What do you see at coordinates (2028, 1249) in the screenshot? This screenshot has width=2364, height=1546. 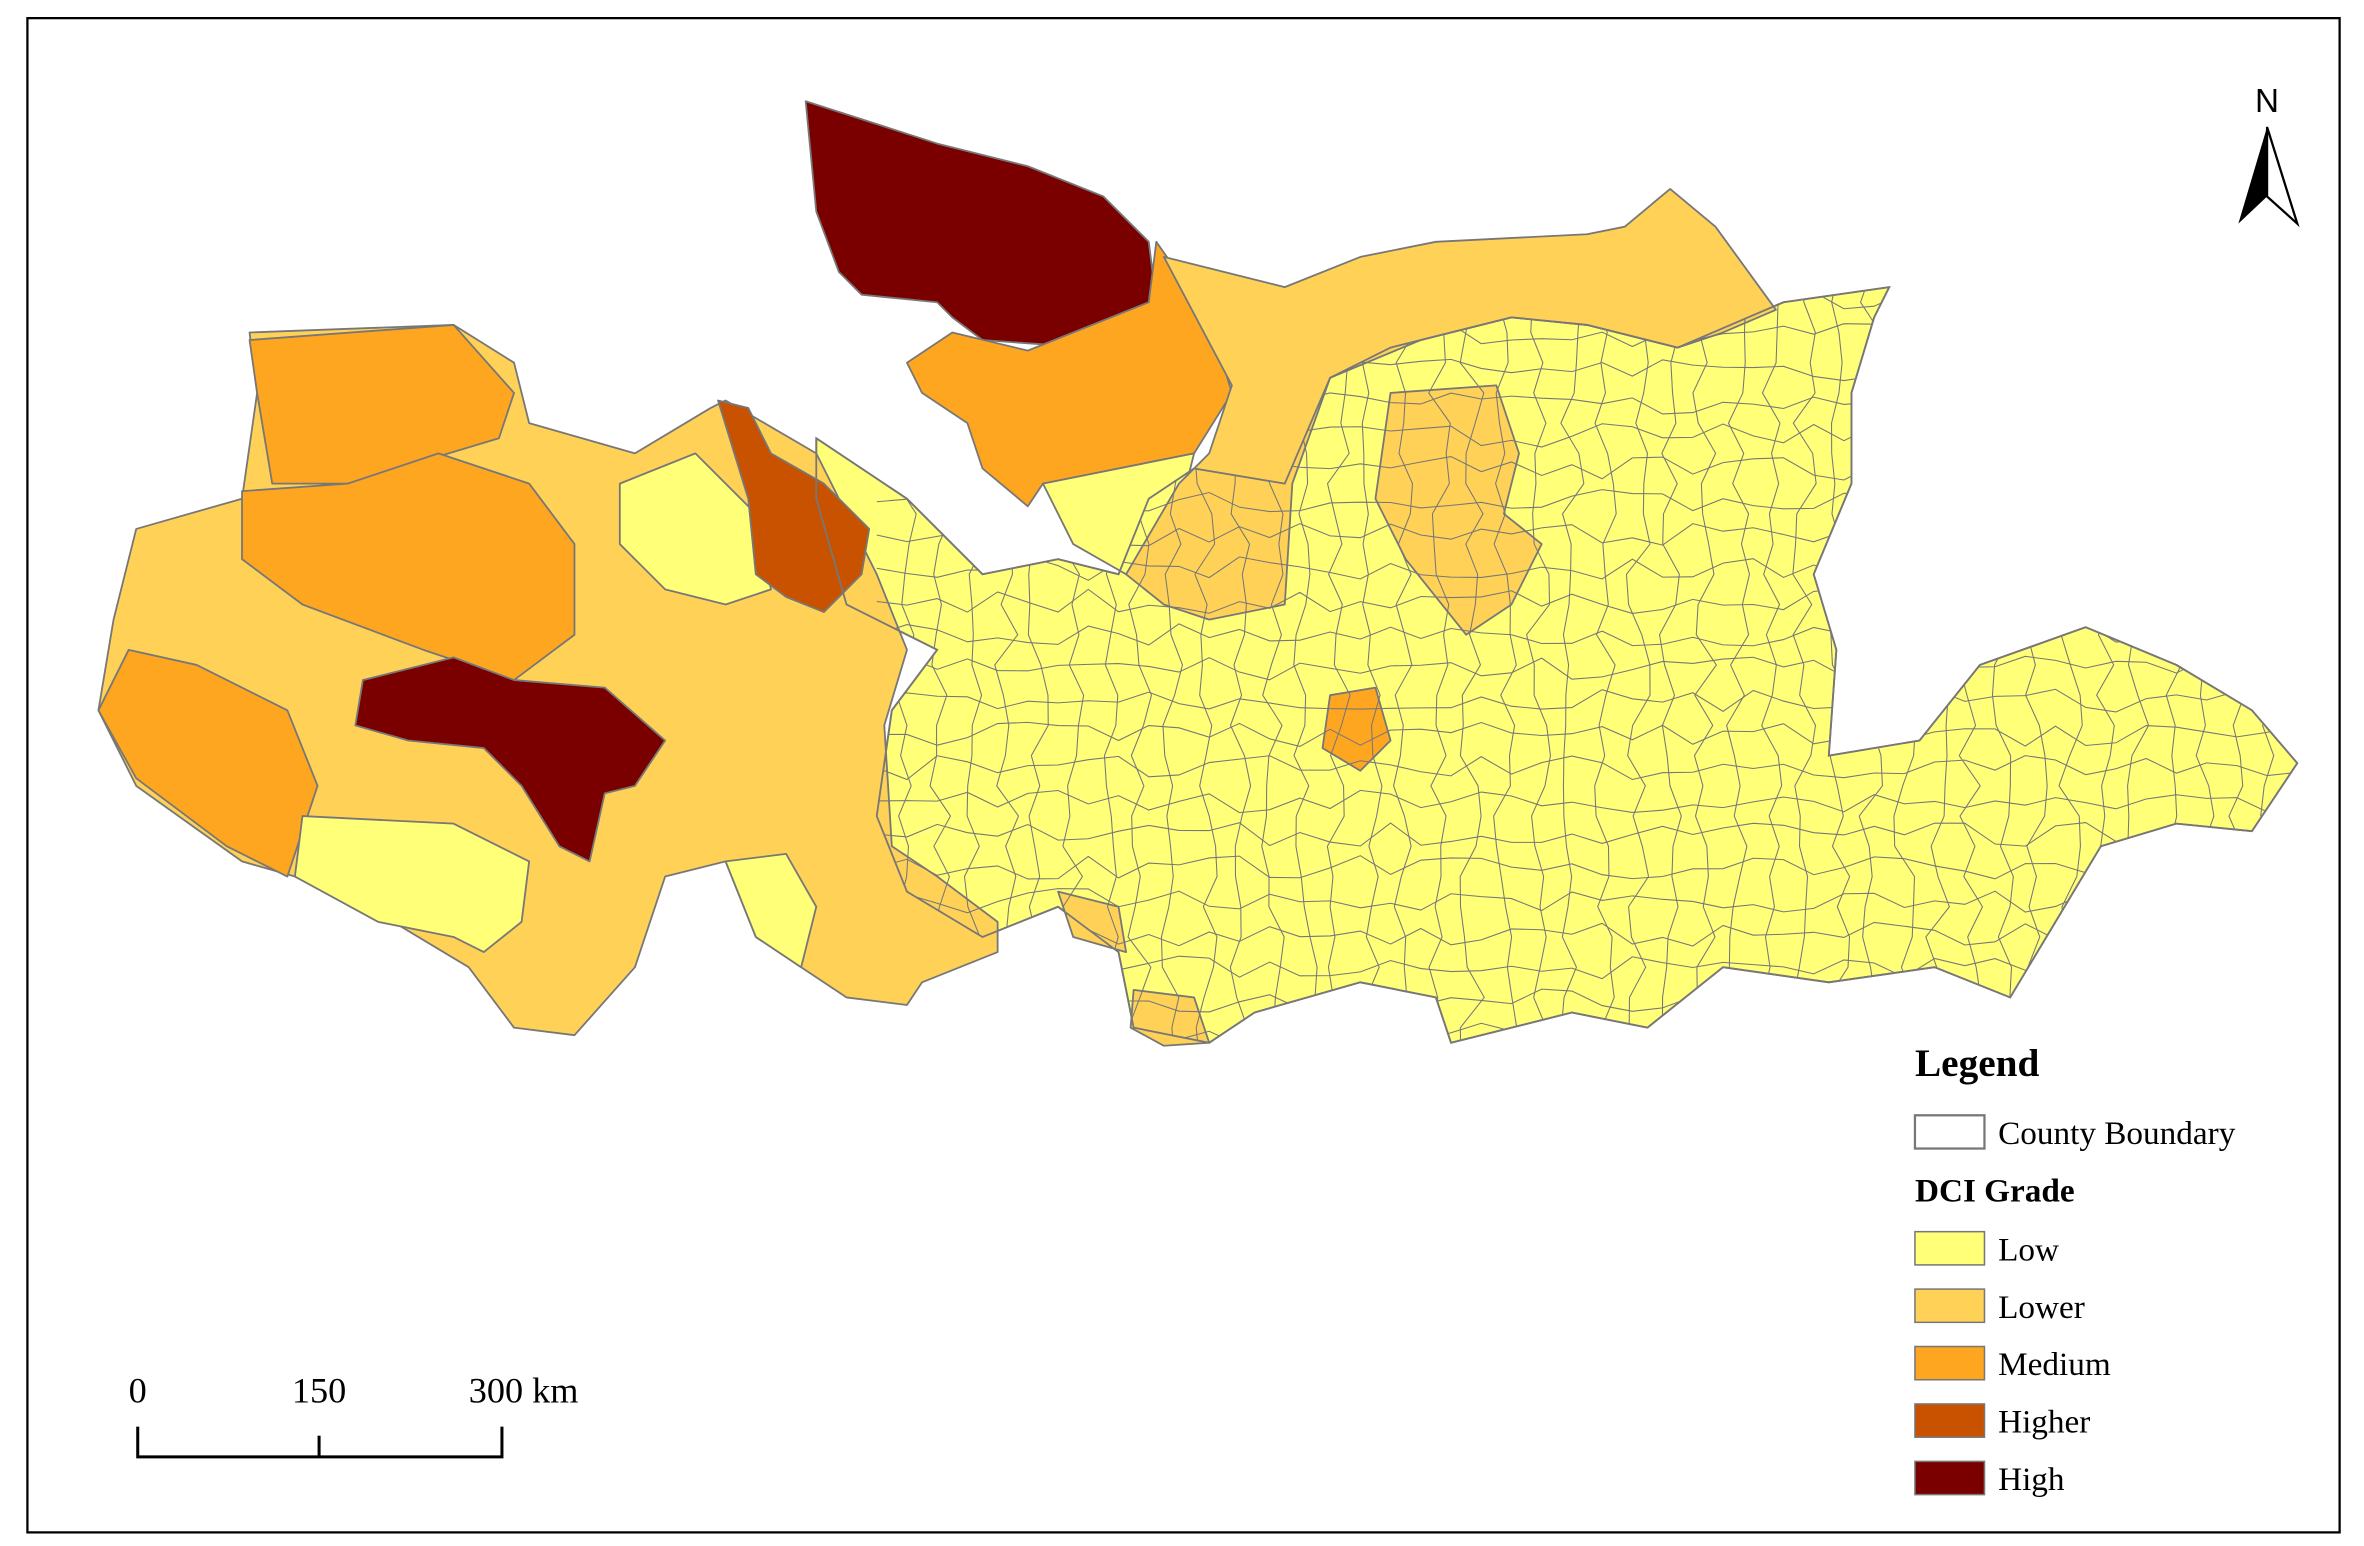 I see `grade-label: Low` at bounding box center [2028, 1249].